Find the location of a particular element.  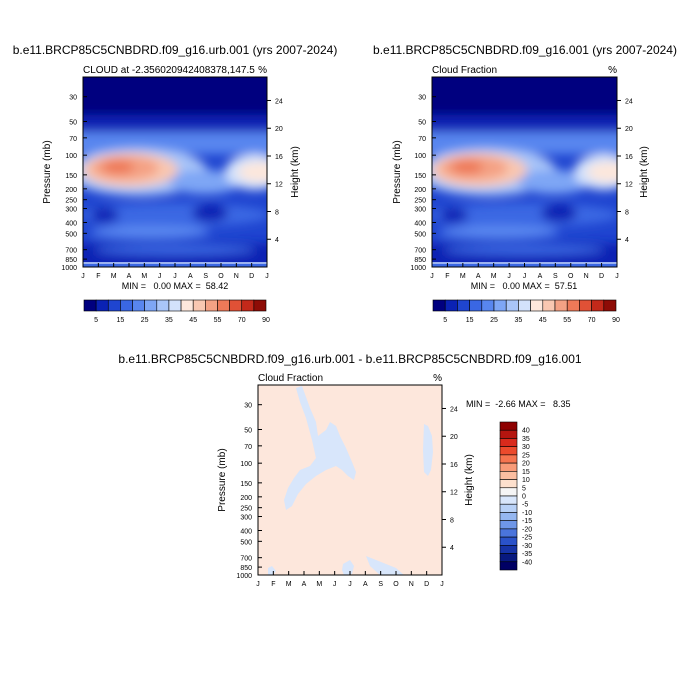

p3-xtick-label: J is located at coordinates (350, 584).